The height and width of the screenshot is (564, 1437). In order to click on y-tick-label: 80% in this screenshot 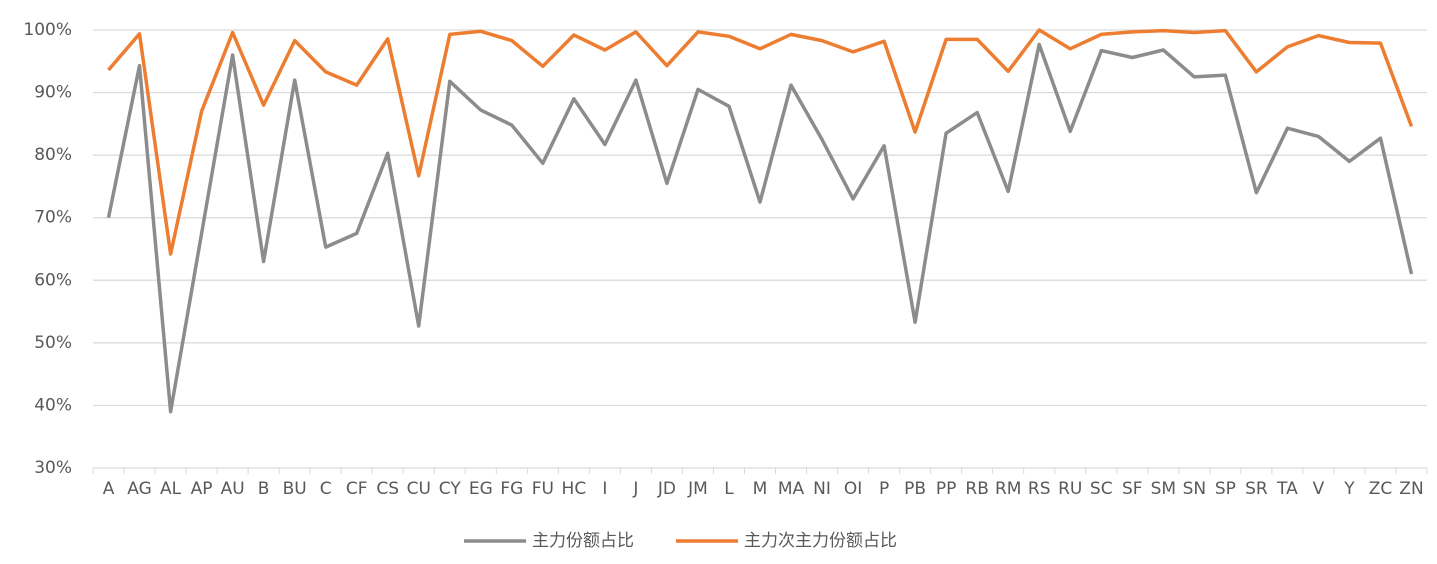, I will do `click(53, 155)`.